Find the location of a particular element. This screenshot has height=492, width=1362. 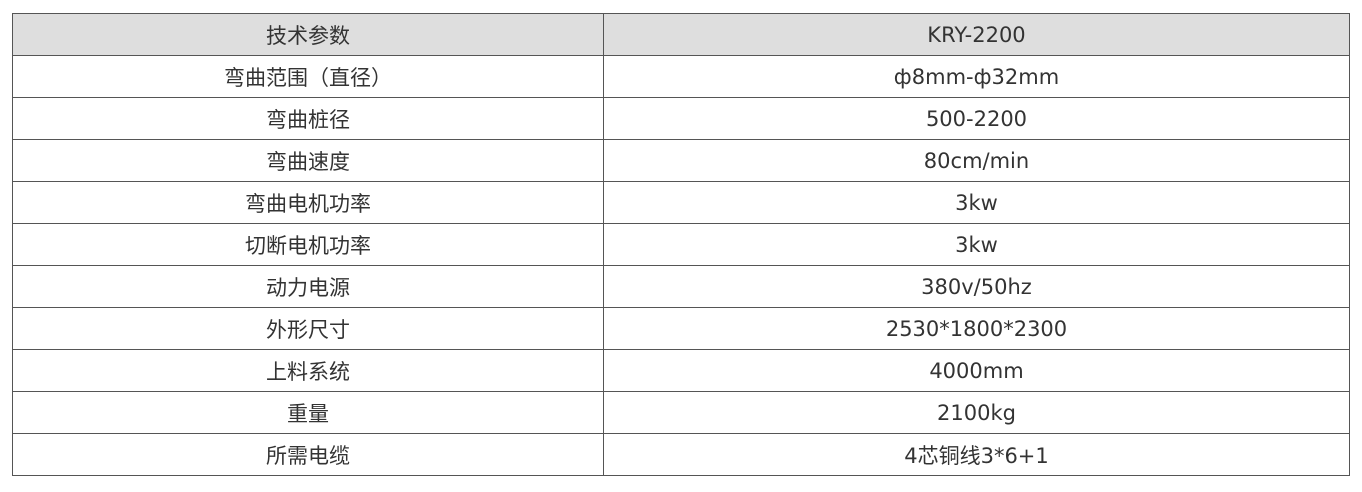

table-header-row: 技术参数 KRY-2200 is located at coordinates (681, 34).